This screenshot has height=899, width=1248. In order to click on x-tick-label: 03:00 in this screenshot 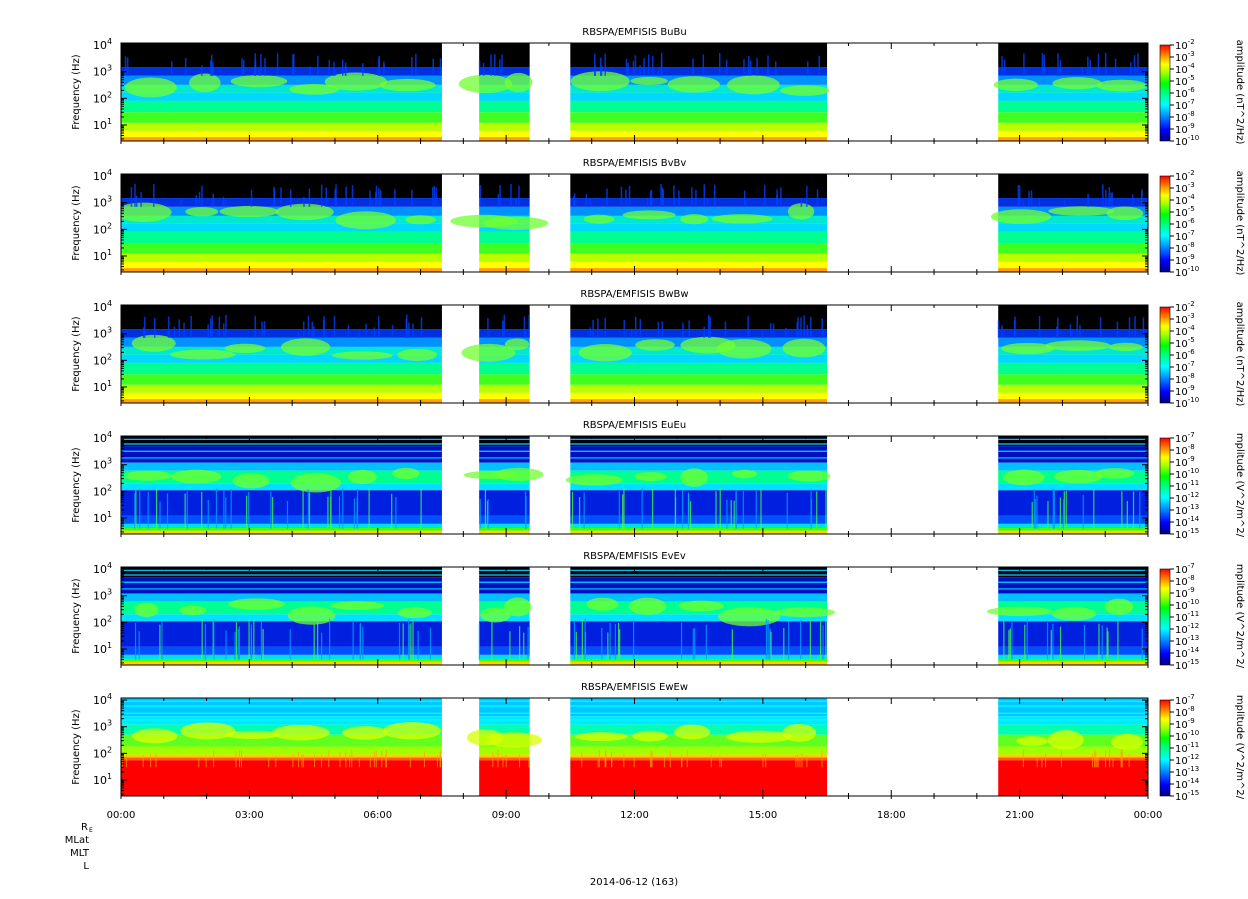, I will do `click(249, 815)`.